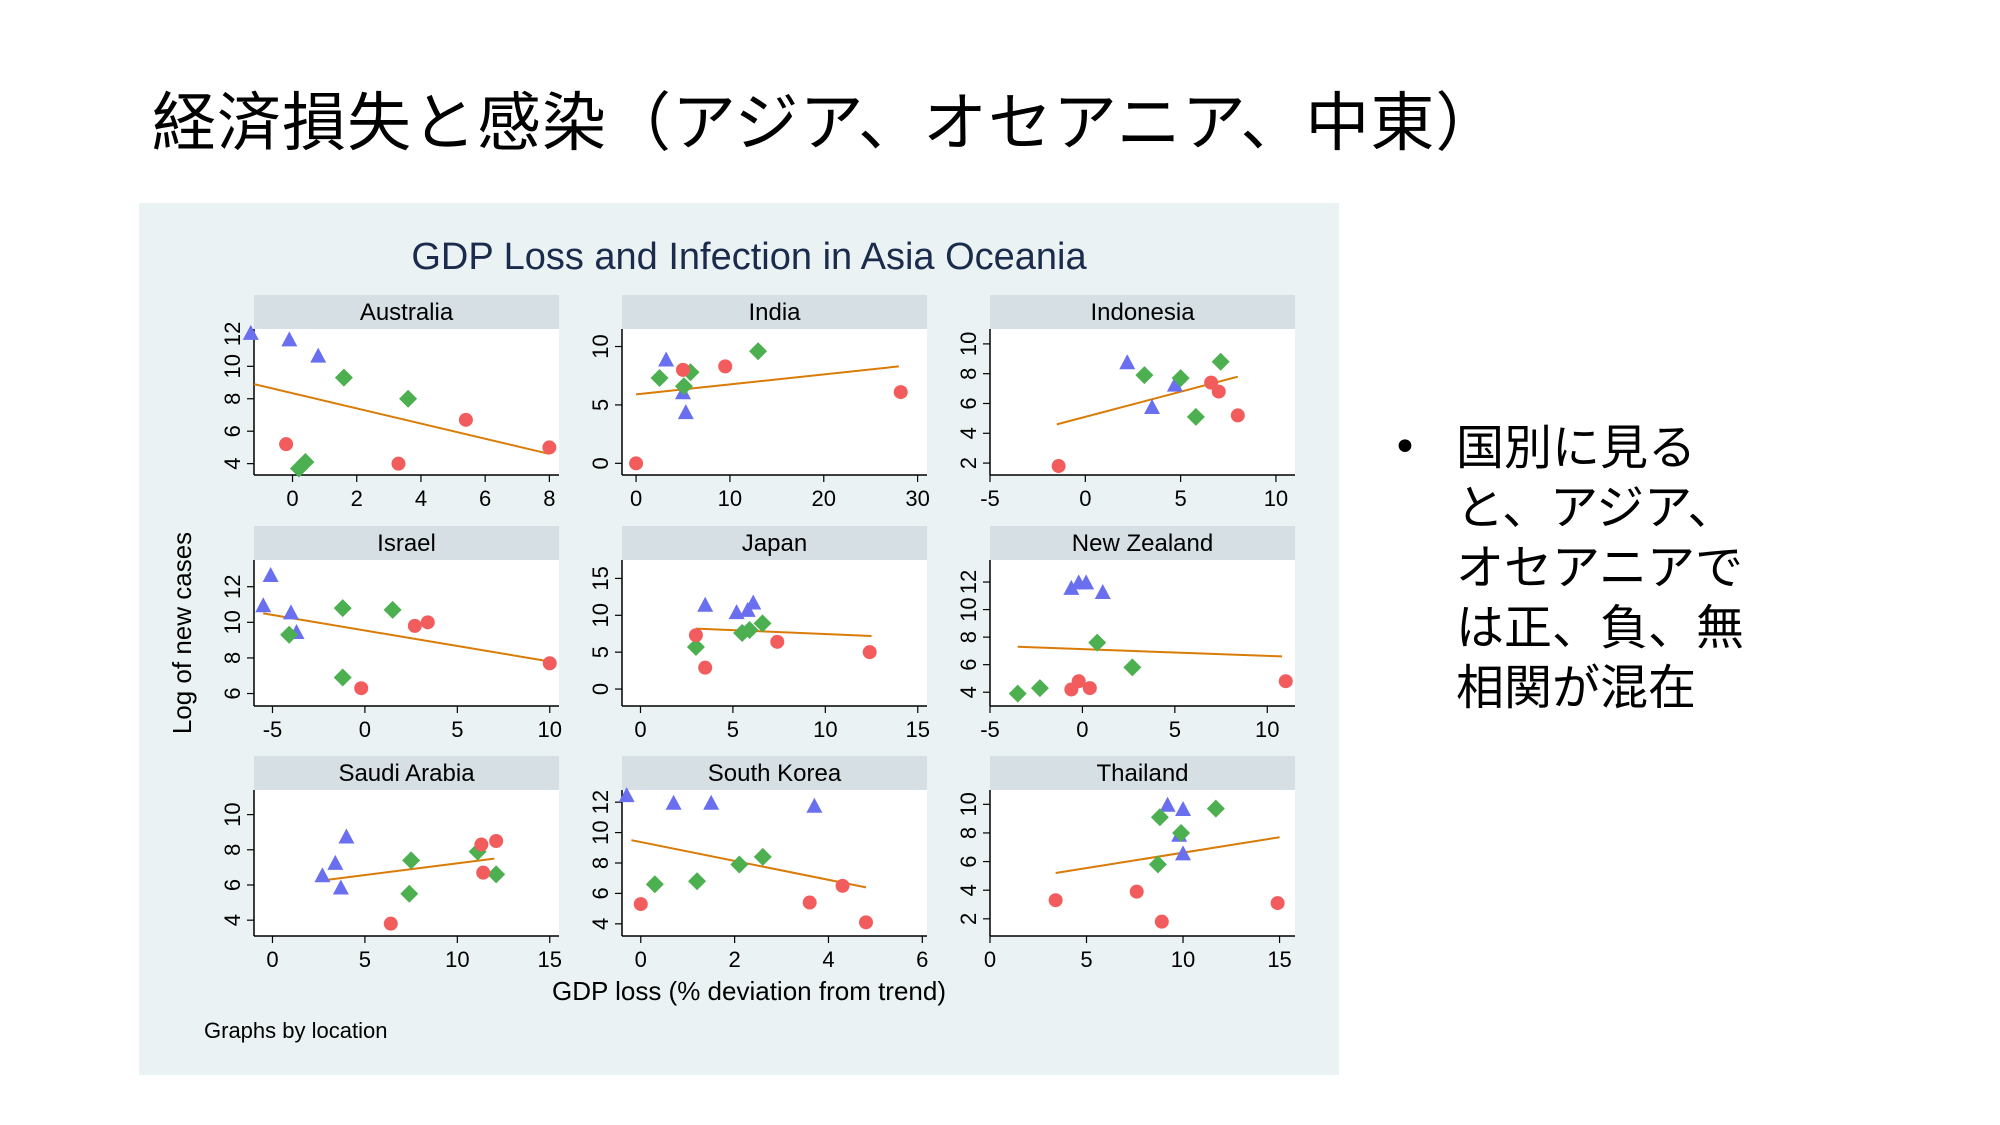 This screenshot has height=1125, width=2000. What do you see at coordinates (232, 334) in the screenshot?
I see `y-tick-label: 12` at bounding box center [232, 334].